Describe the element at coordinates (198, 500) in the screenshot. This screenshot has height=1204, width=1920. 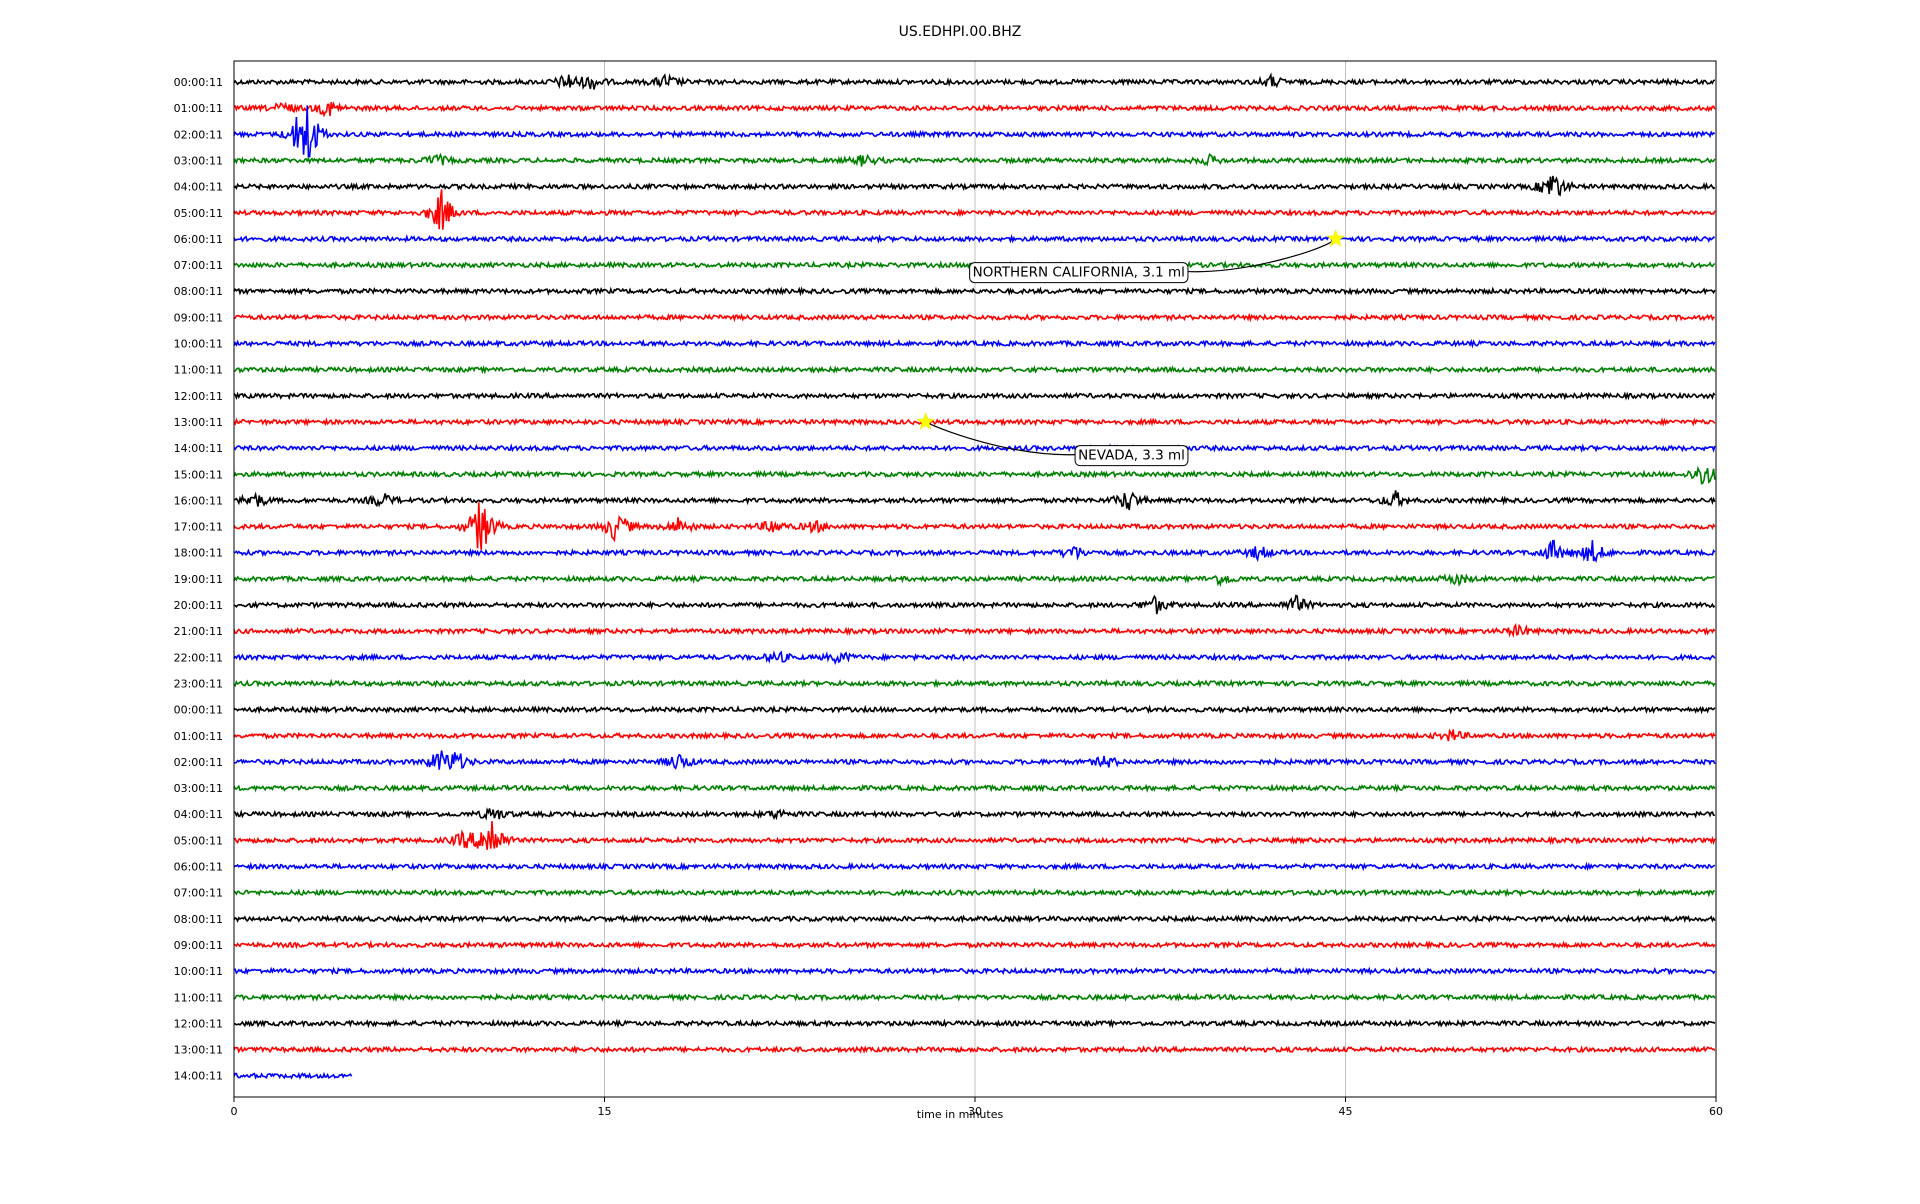
I see `row-time-label: 16:00:11` at that location.